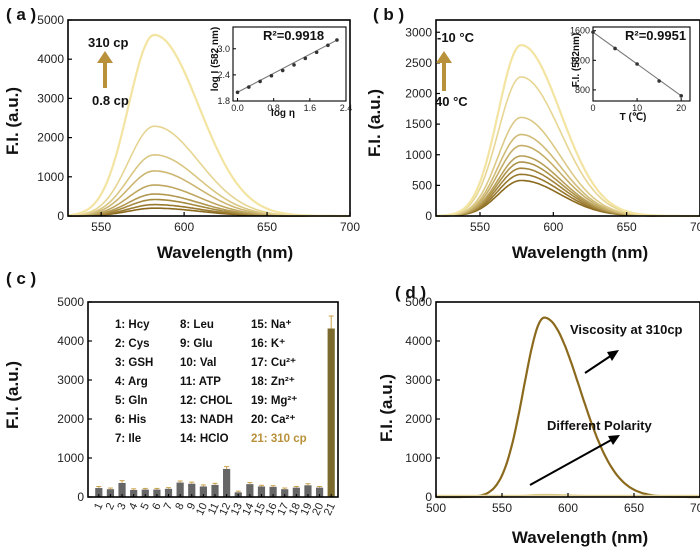  I want to click on inset-x-tick-label: 2.4, so click(346, 108).